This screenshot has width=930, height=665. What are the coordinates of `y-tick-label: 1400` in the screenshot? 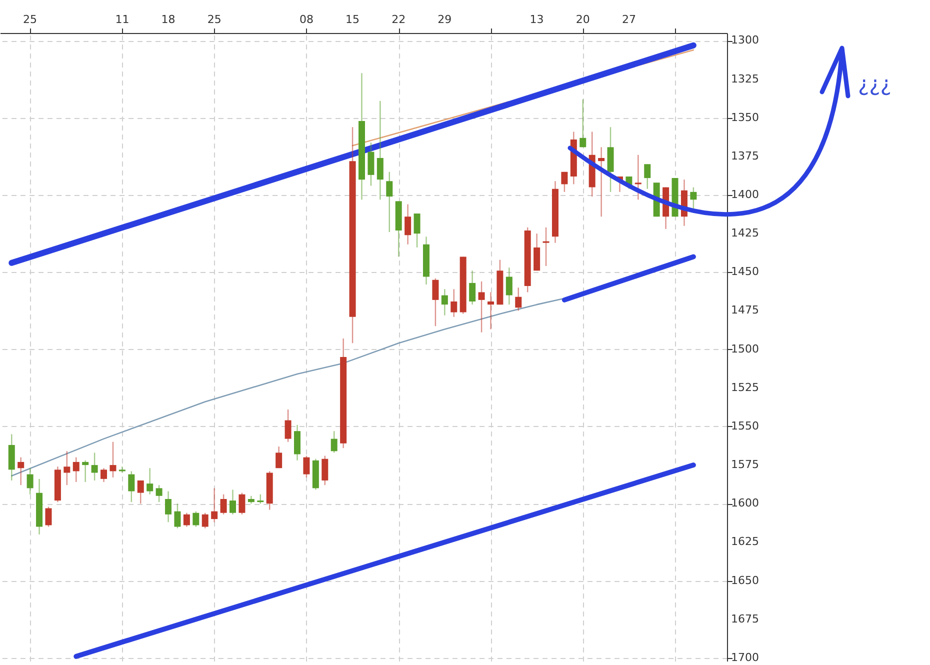 It's located at (745, 195).